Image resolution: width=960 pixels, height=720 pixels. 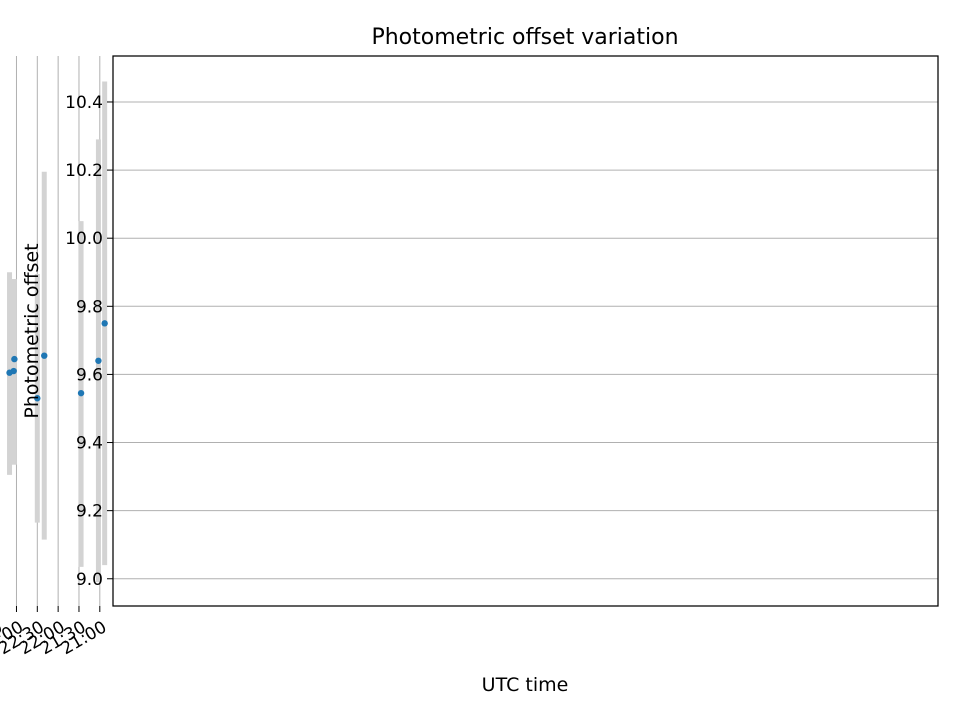 What do you see at coordinates (525, 685) in the screenshot?
I see `x-axis-label: UTC time` at bounding box center [525, 685].